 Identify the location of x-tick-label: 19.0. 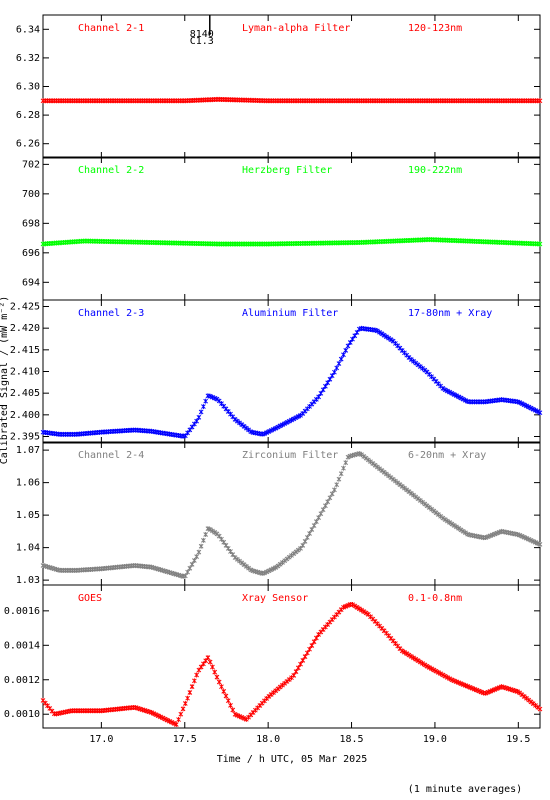
(435, 739).